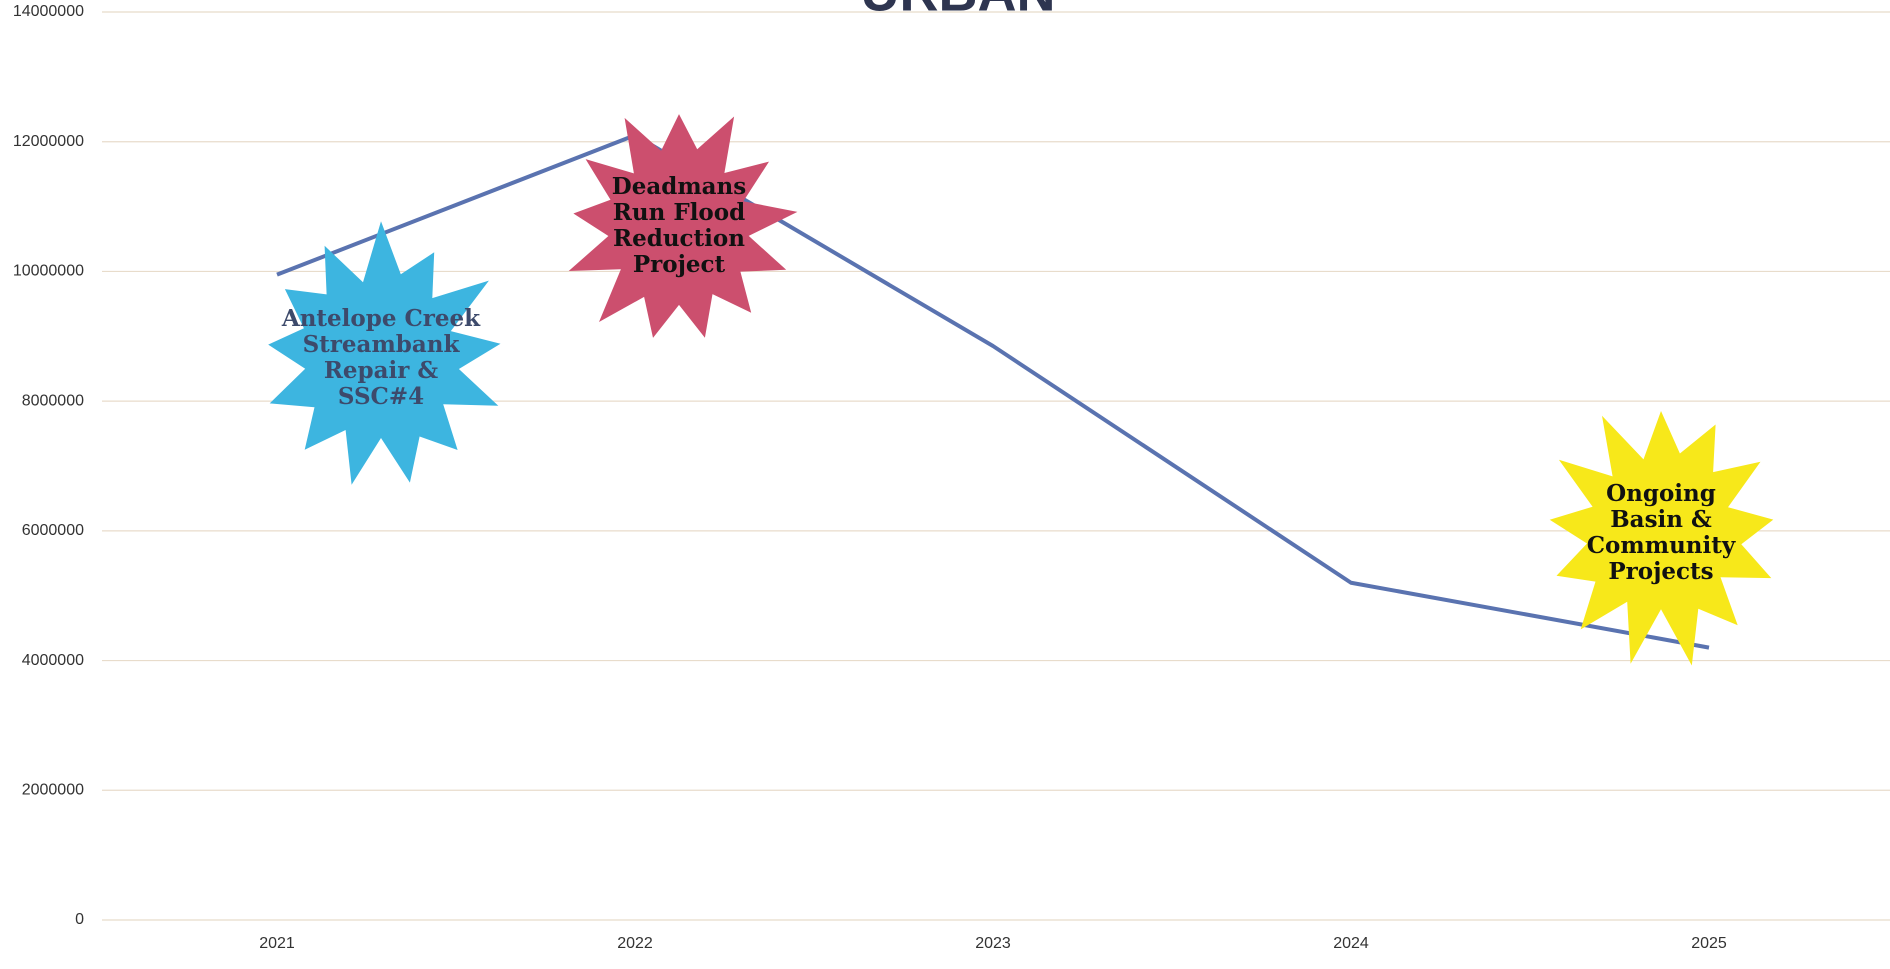  Describe the element at coordinates (635, 943) in the screenshot. I see `x-tick-label: 2022` at that location.